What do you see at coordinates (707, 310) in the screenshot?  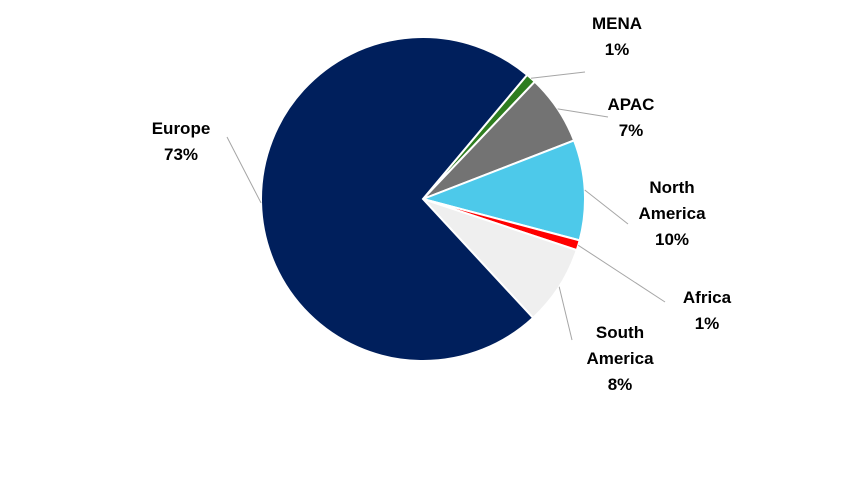 I see `data-label-africa: Africa 1%` at bounding box center [707, 310].